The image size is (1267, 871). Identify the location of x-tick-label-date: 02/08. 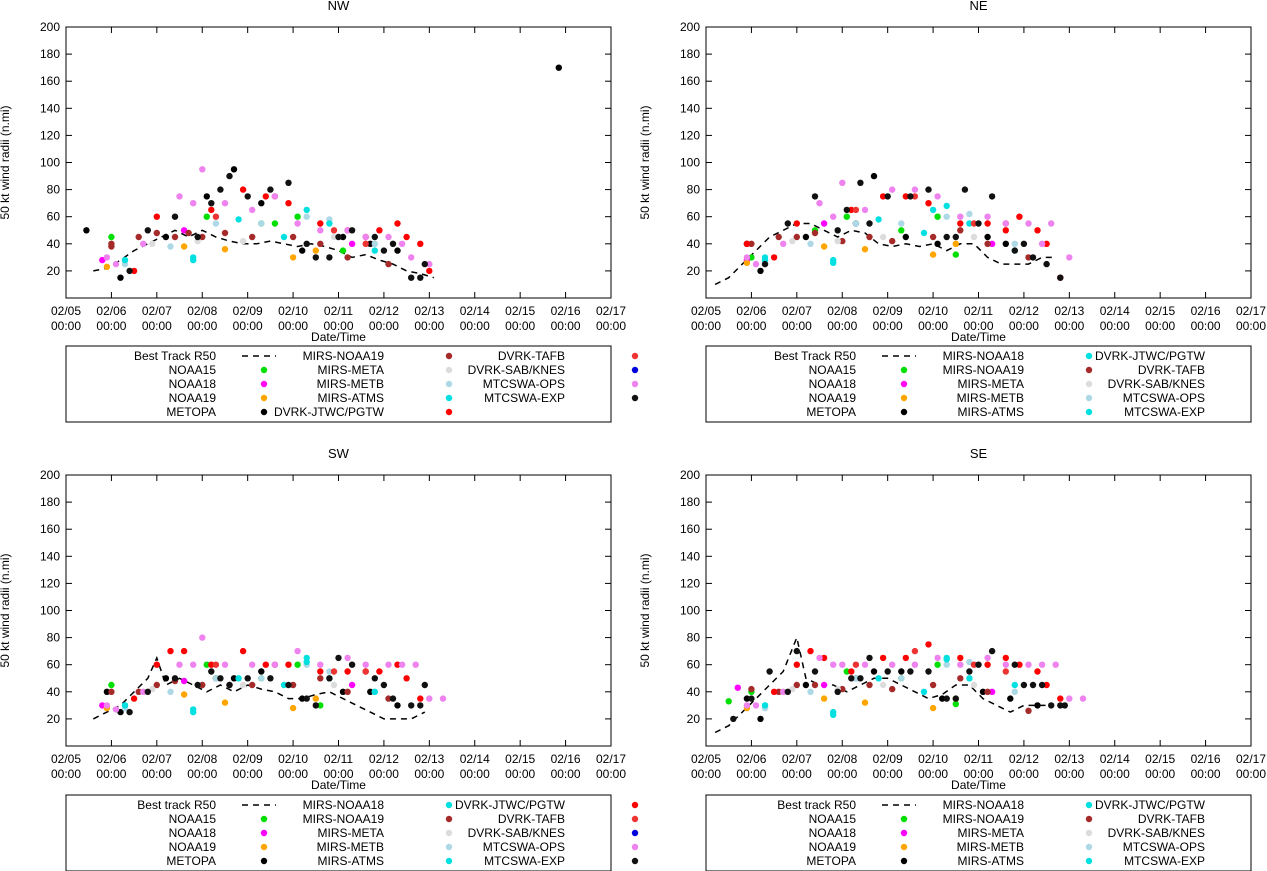
(202, 759).